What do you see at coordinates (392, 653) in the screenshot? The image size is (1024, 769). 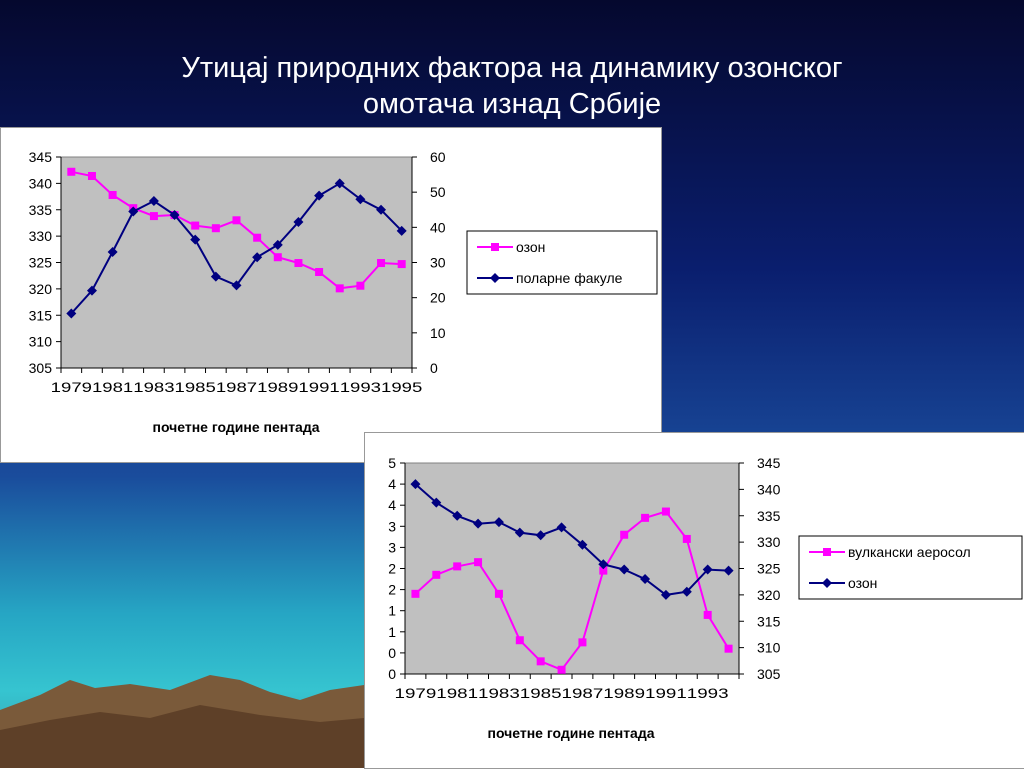 I see `y-left-tick-label: 0` at bounding box center [392, 653].